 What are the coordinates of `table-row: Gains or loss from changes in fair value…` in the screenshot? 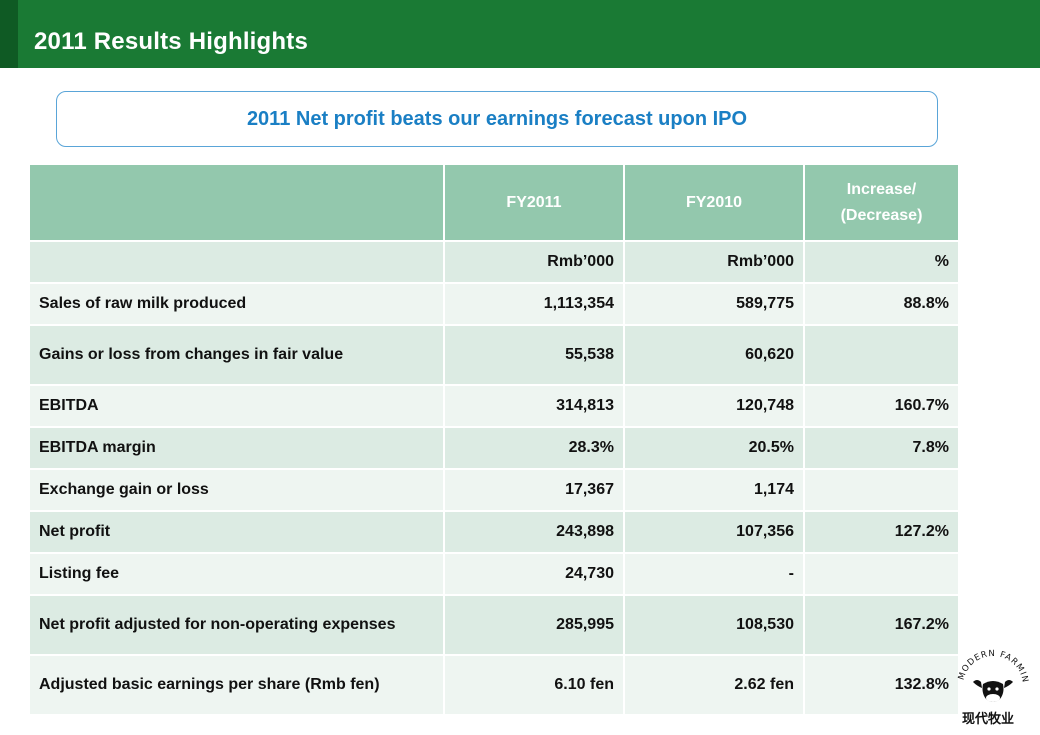 It's located at (495, 356).